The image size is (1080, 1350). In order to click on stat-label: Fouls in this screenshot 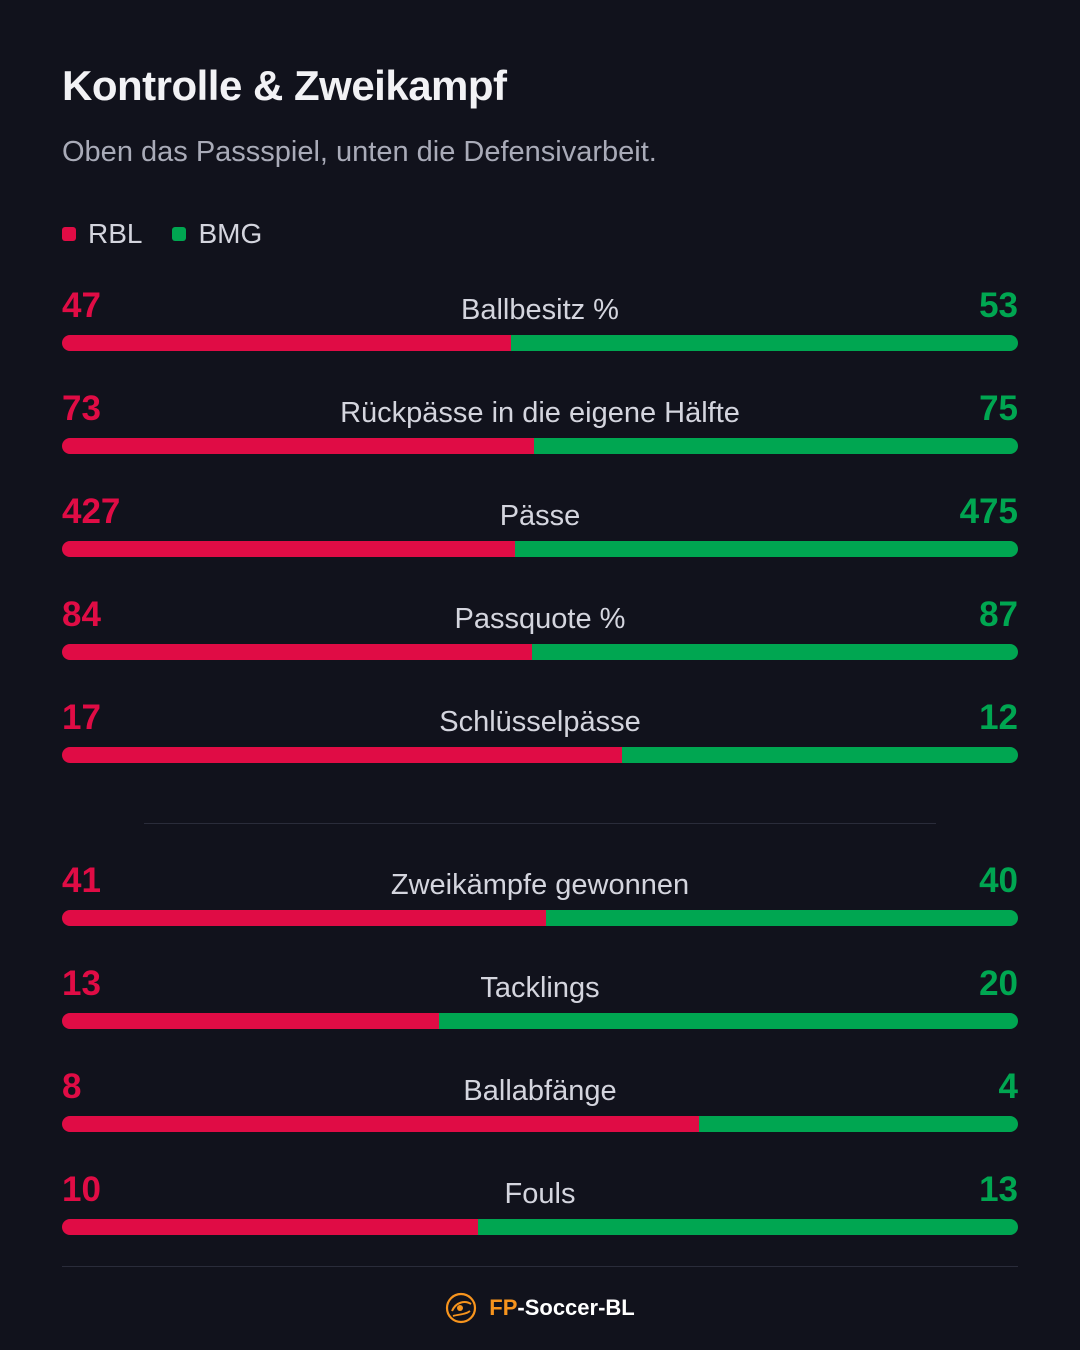, I will do `click(540, 1194)`.